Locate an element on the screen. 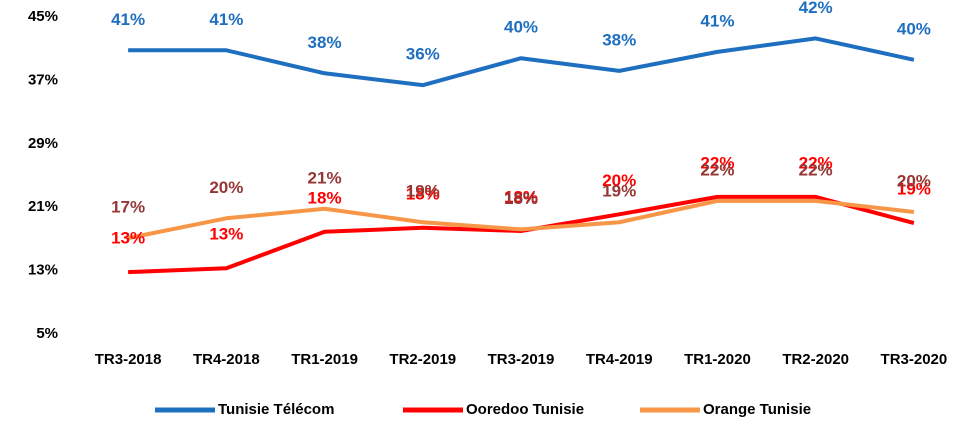  legend-label: Ooredoo Tunisie is located at coordinates (525, 409).